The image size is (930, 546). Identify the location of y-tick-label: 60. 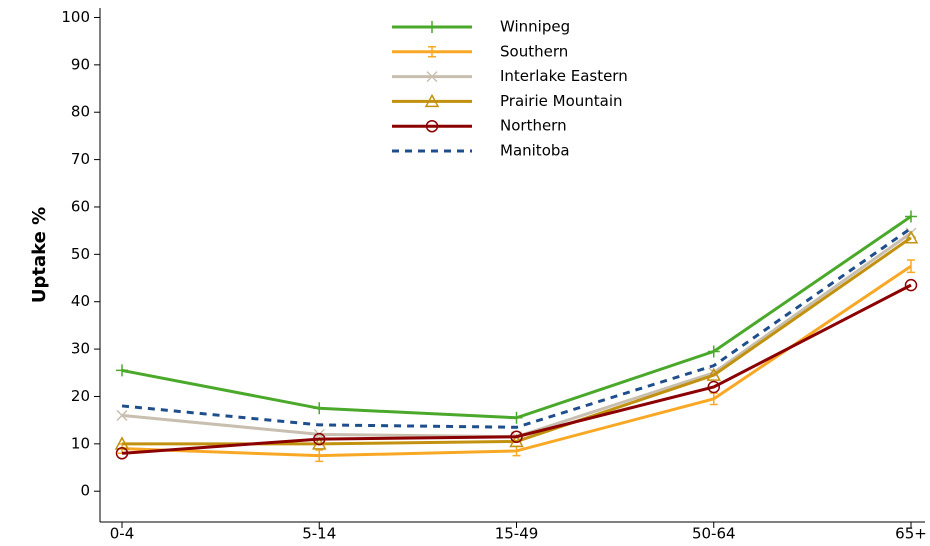
(80, 206).